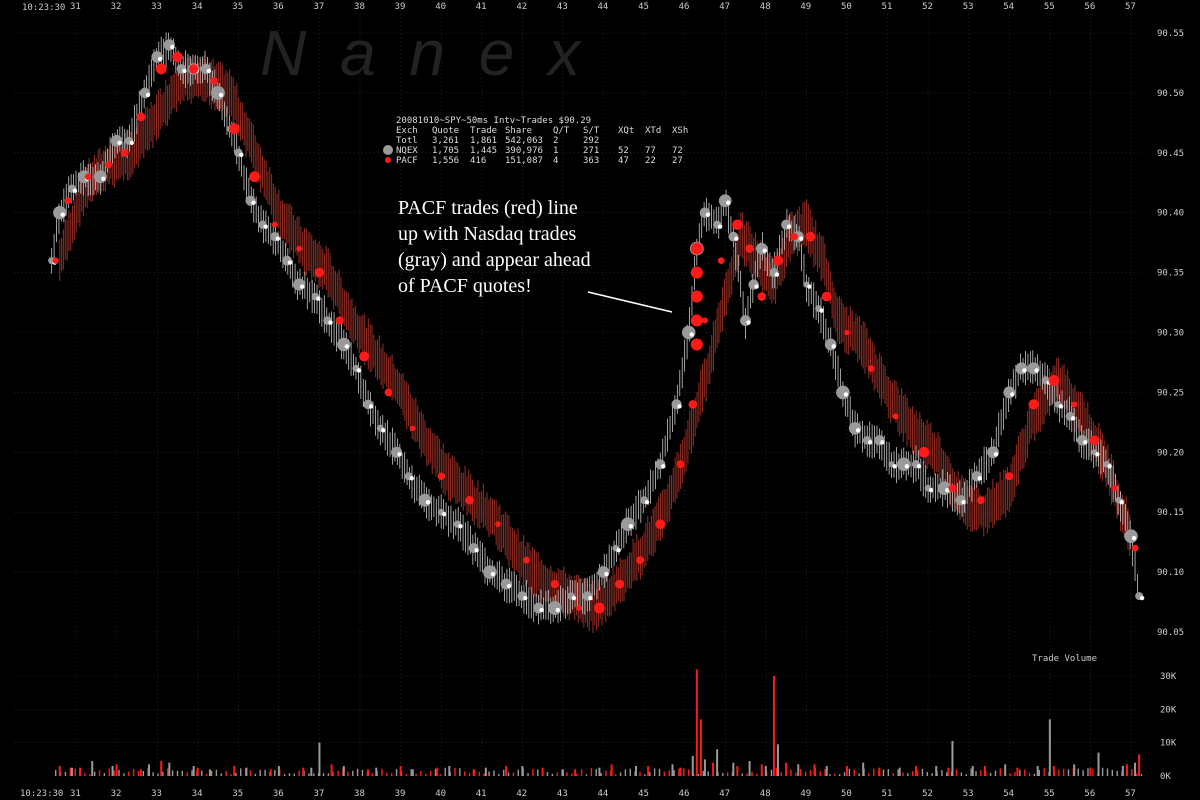  What do you see at coordinates (518, 131) in the screenshot?
I see `legend-header-cell: Share` at bounding box center [518, 131].